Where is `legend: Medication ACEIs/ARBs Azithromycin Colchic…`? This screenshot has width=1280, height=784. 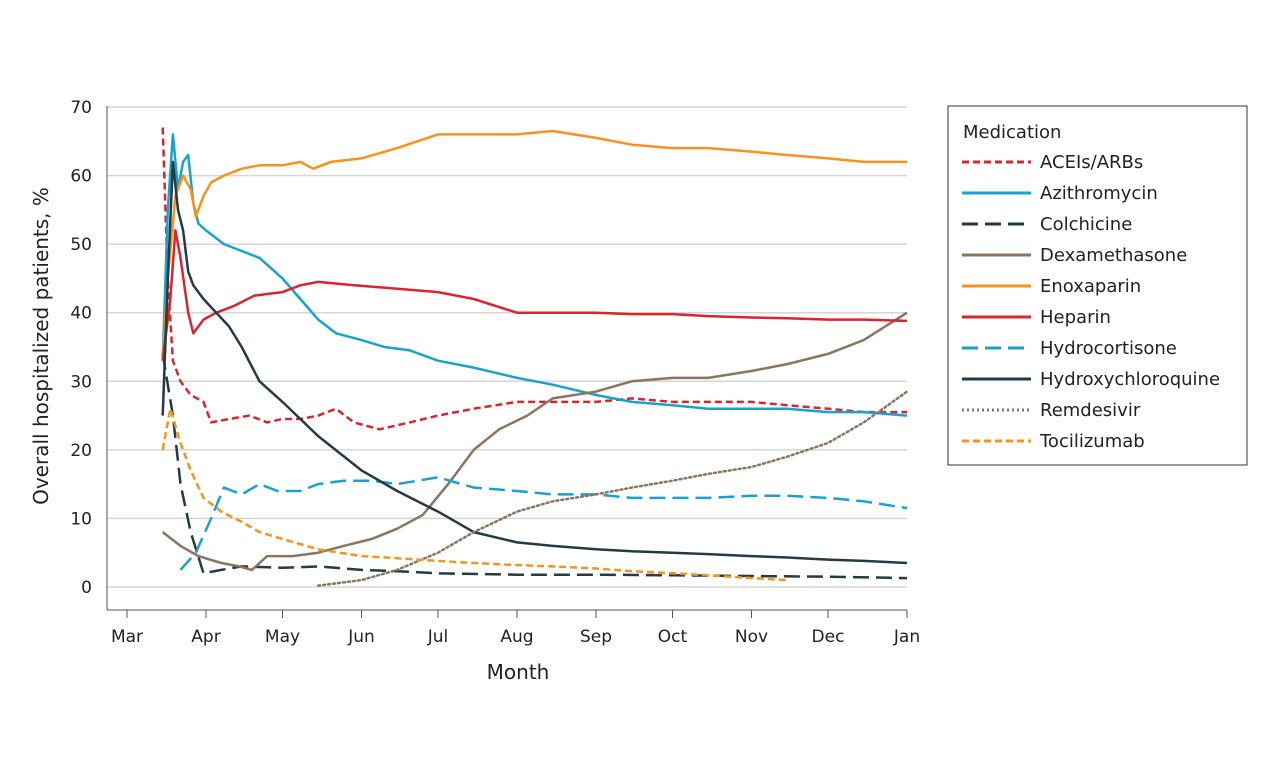
legend: Medication ACEIs/ARBs Azithromycin Colchic… is located at coordinates (1097, 285).